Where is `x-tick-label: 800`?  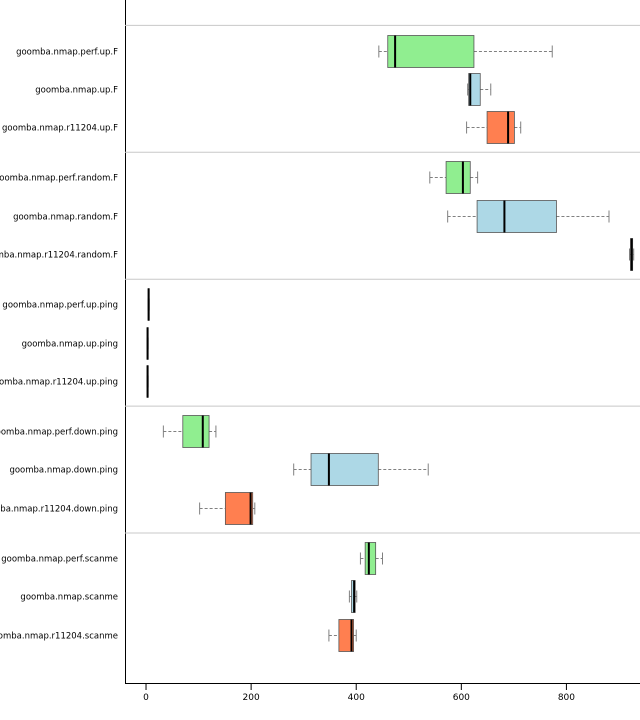 x-tick-label: 800 is located at coordinates (566, 698).